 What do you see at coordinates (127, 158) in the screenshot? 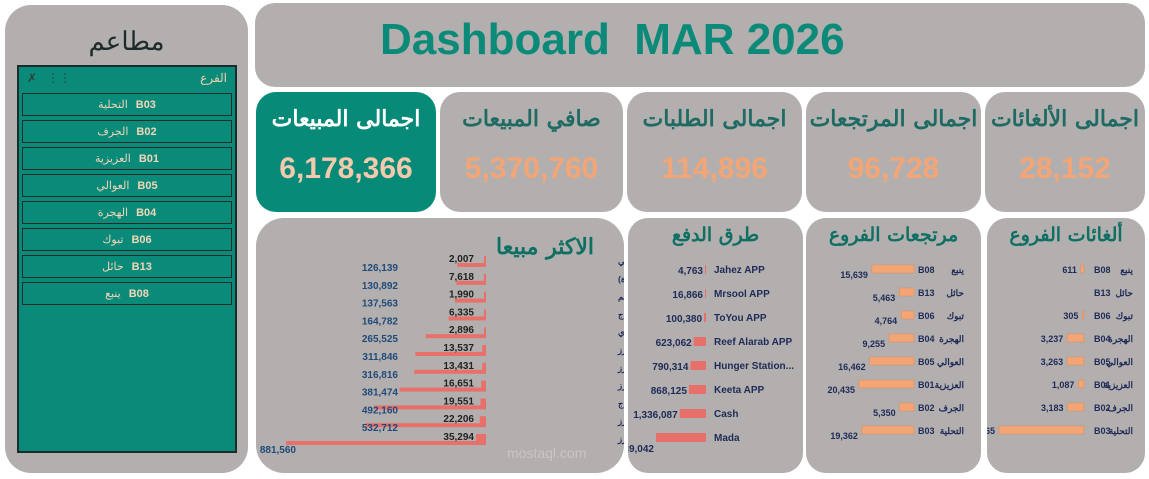
I see `slicer-item-b01: العزيزية B01` at bounding box center [127, 158].